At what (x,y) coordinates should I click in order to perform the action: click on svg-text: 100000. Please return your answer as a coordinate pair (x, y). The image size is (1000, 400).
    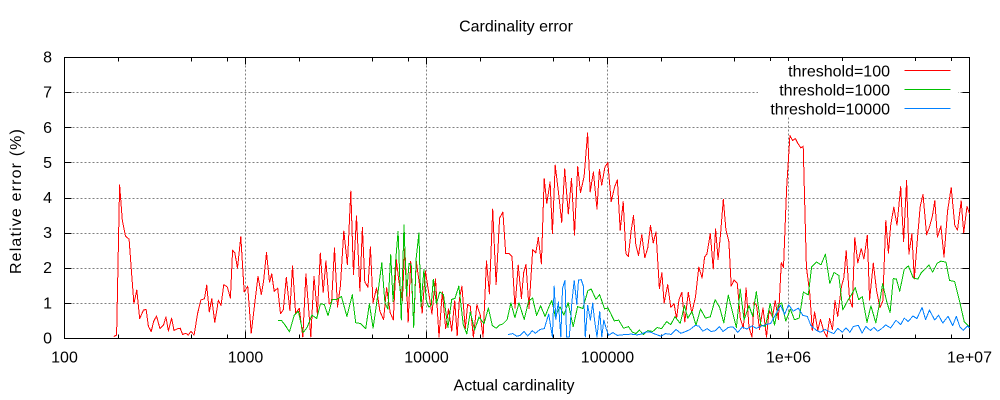
    Looking at the image, I should click on (607, 358).